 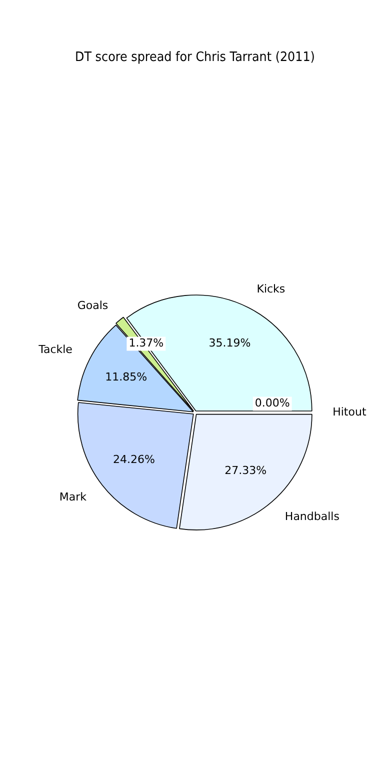 I want to click on chart-title: DT score spread for Chris Tarrant (2011), so click(x=195, y=56).